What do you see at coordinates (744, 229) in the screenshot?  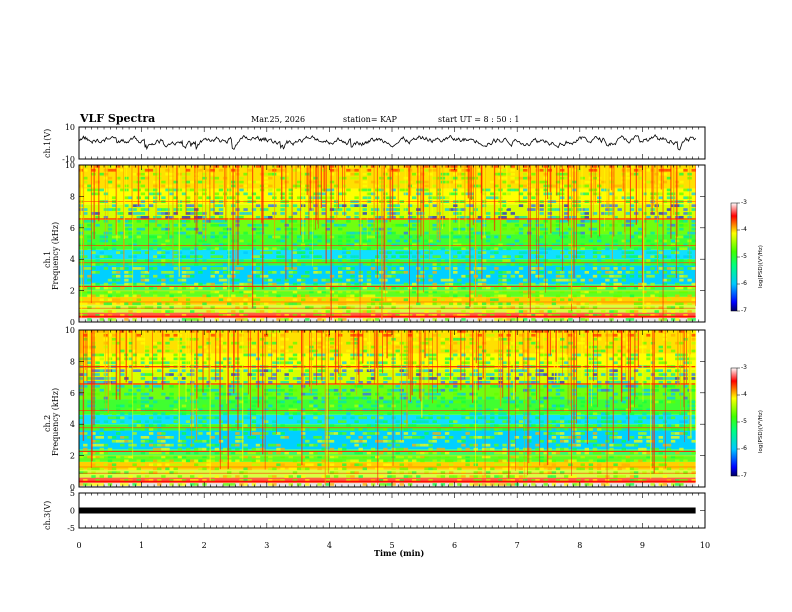 I see `ch1-colorbar-tick: -4` at bounding box center [744, 229].